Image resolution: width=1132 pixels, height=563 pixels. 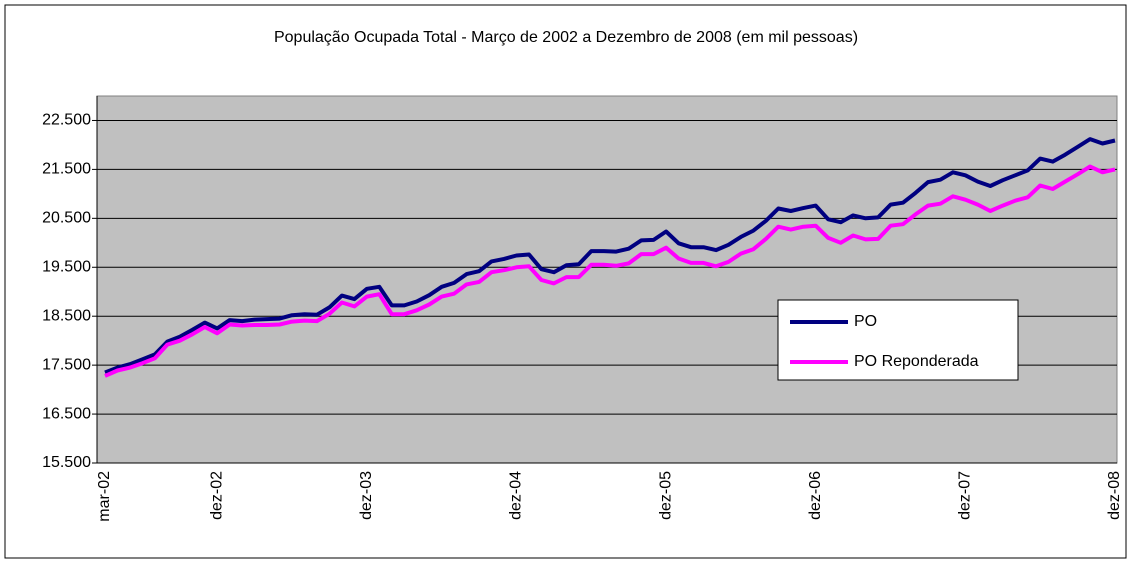 I want to click on x-tick-label: dez-06, so click(x=815, y=495).